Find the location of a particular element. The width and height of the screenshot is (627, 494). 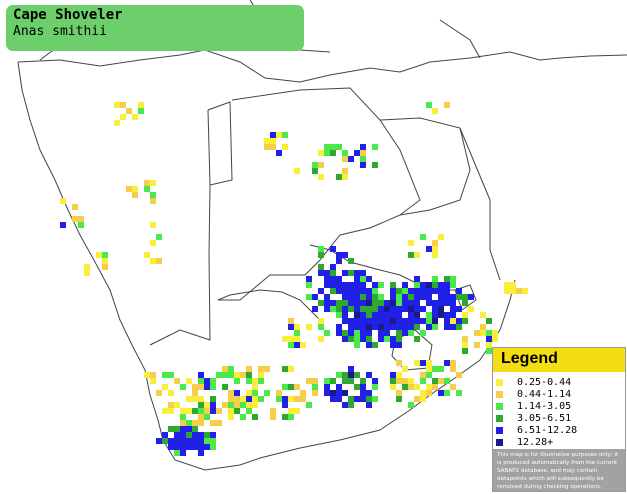

border-sa-bots is located at coordinates (269, 305).